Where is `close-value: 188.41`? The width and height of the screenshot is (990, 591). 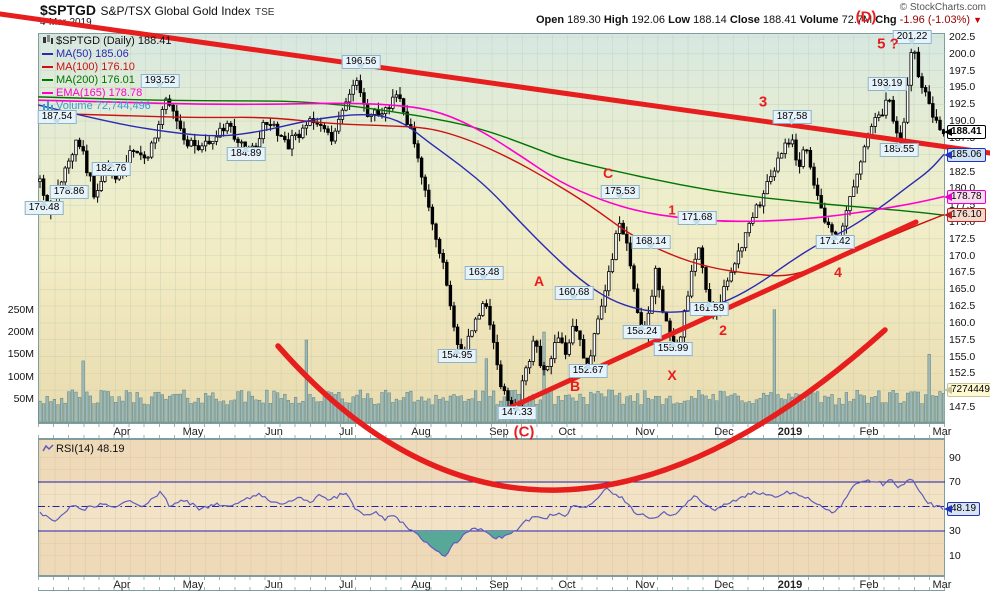 close-value: 188.41 is located at coordinates (779, 20).